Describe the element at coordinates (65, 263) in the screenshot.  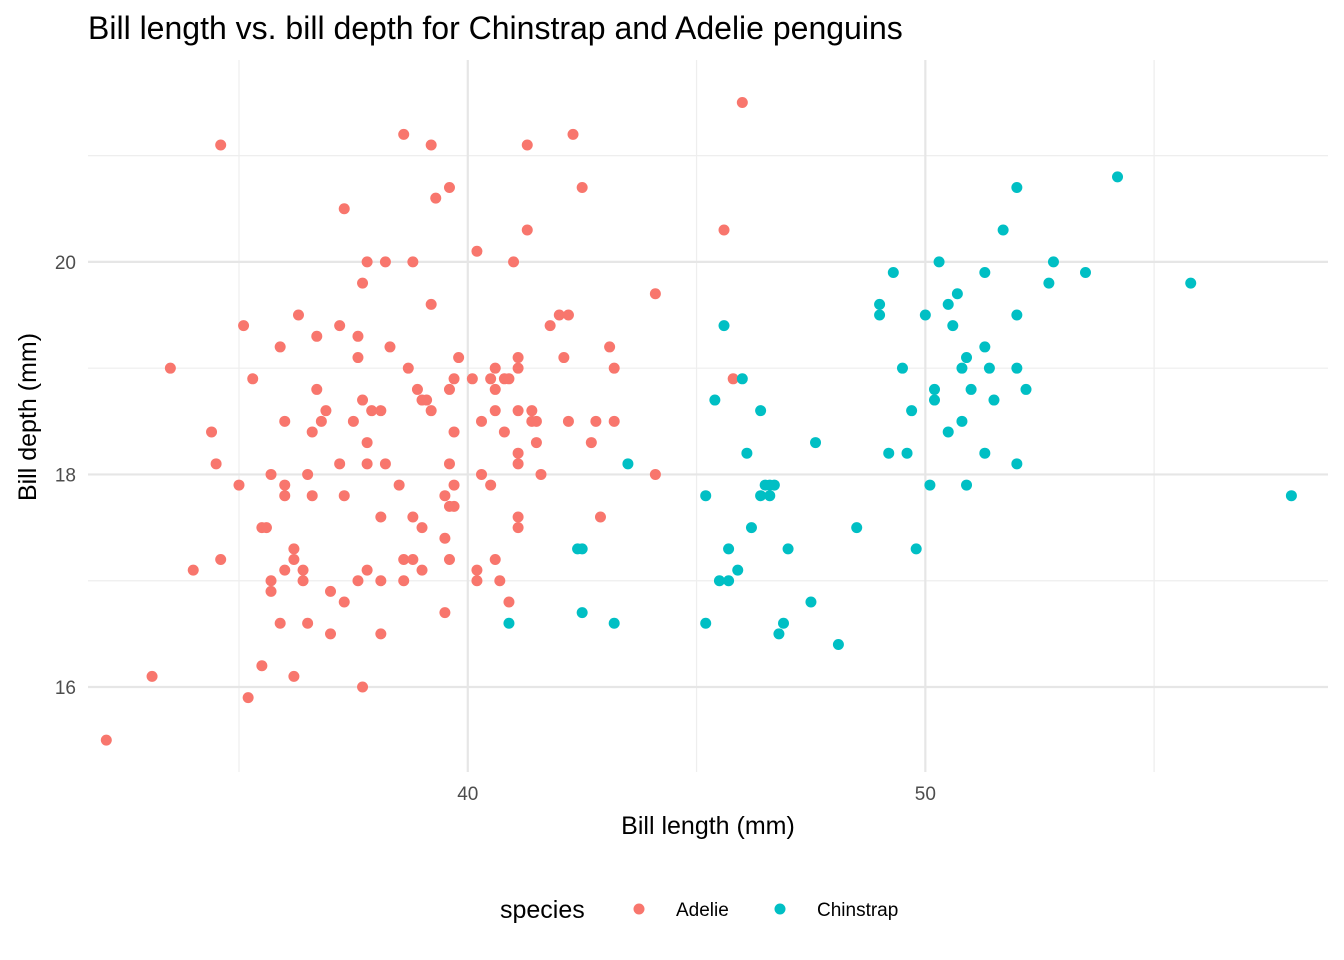
I see `y-tick-label: 20` at that location.